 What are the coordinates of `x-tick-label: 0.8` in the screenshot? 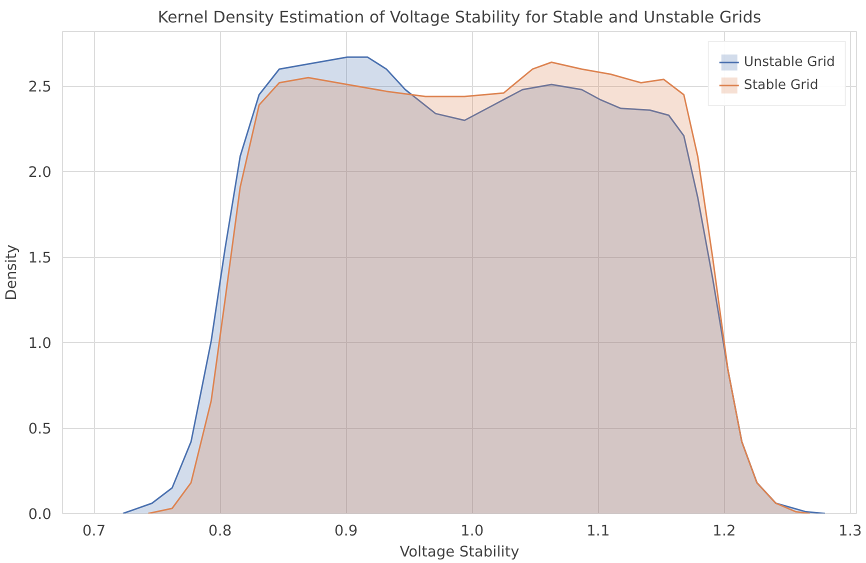 It's located at (220, 531).